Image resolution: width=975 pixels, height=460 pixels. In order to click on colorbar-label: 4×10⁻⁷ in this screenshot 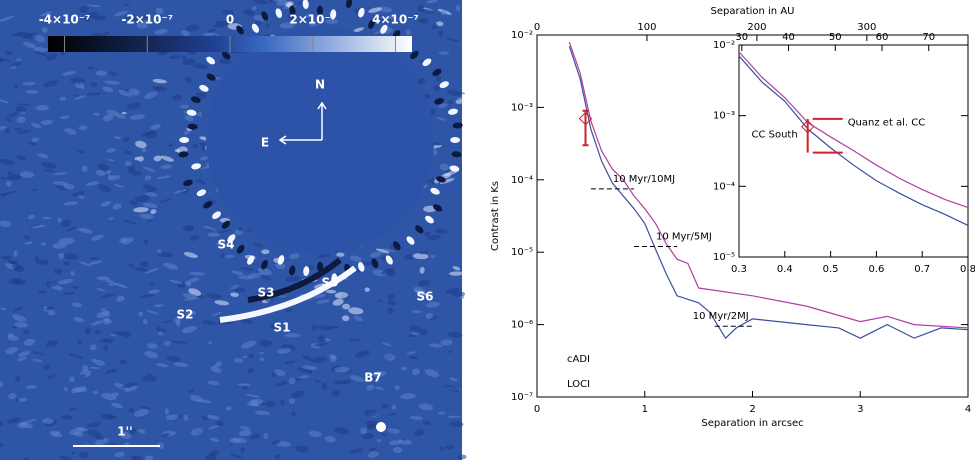, I will do `click(395, 20)`.